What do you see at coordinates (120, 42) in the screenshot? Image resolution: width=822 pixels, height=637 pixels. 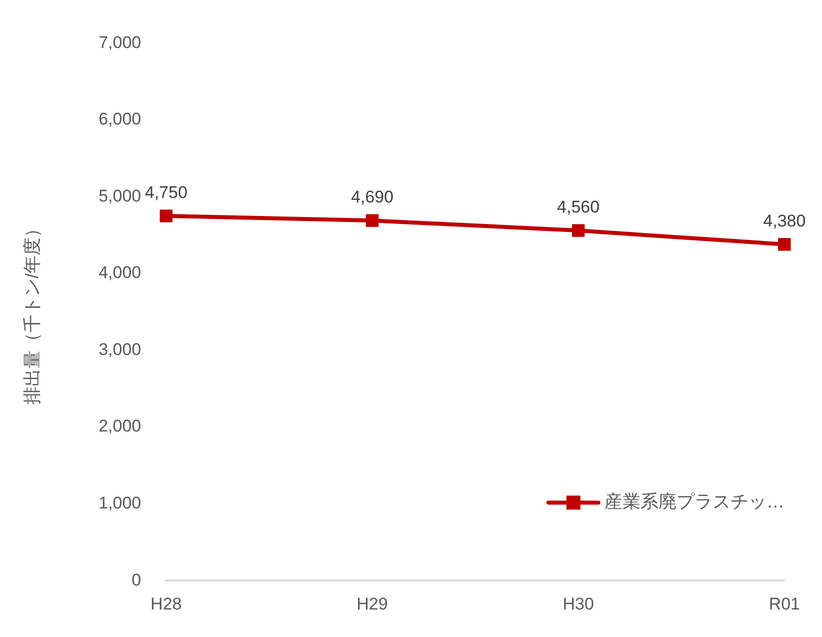 I see `y-tick-label: 7,000` at bounding box center [120, 42].